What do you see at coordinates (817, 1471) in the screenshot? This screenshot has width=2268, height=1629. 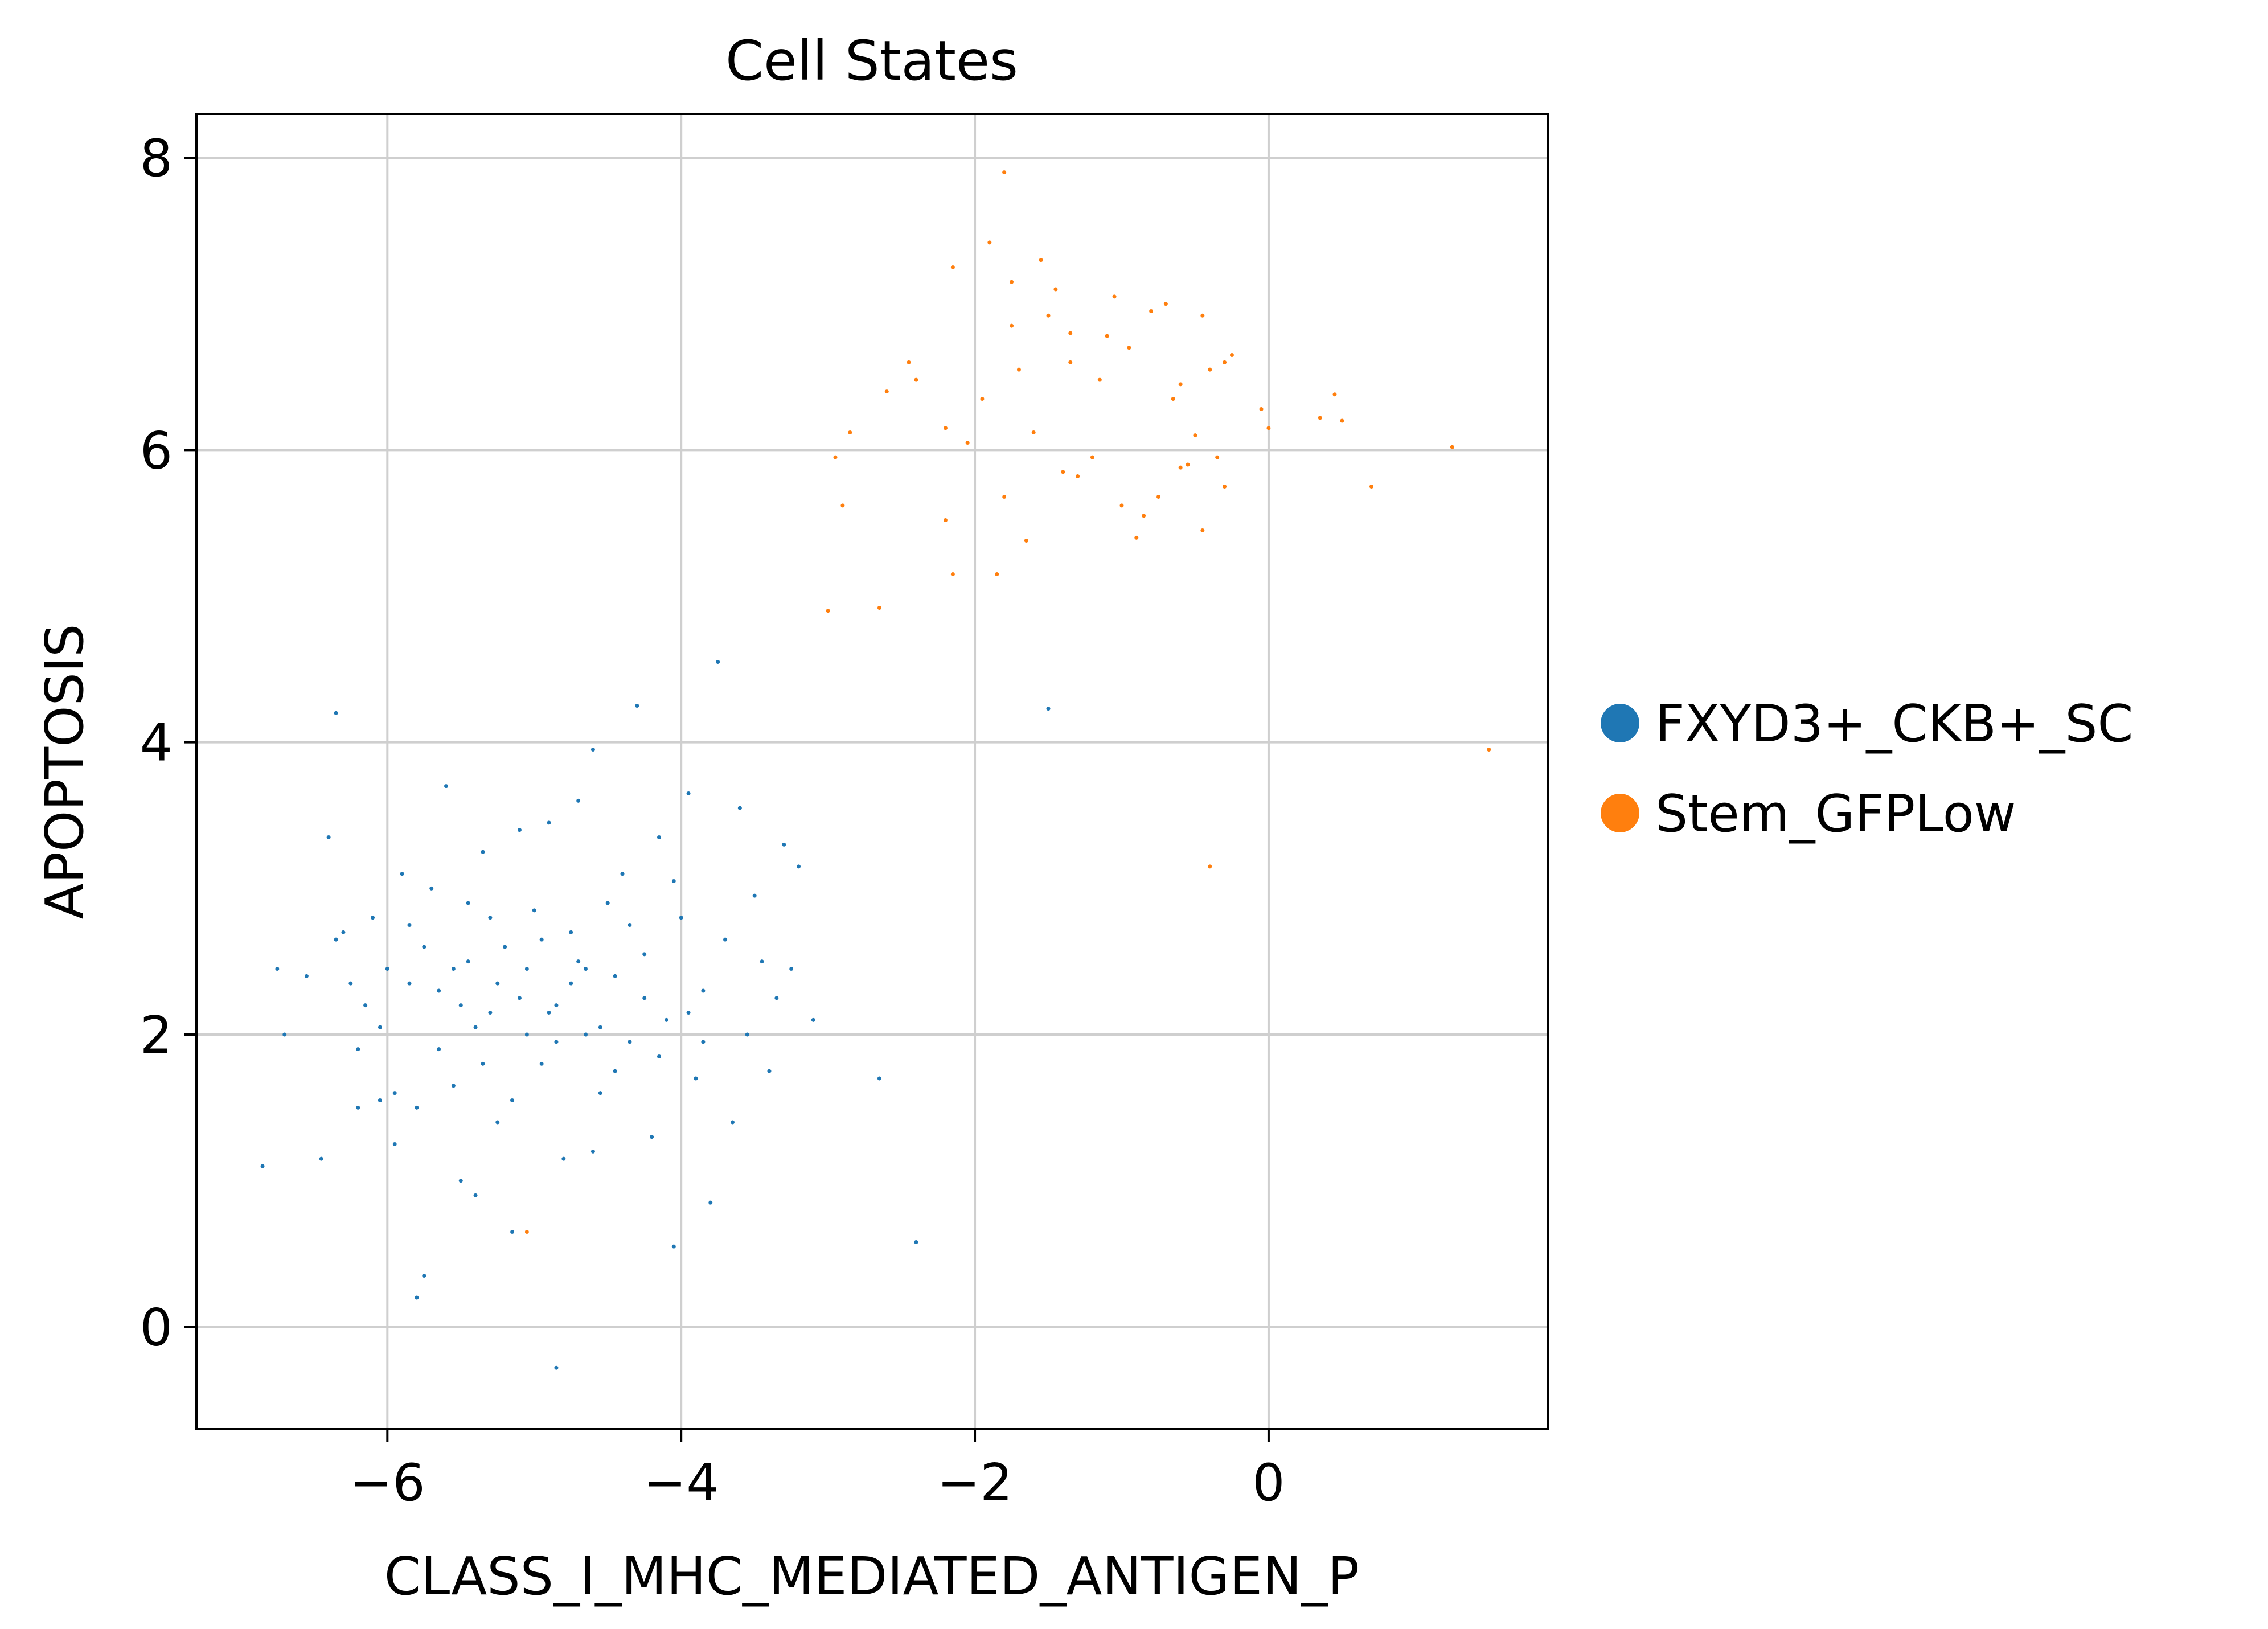 I see `x-axis-ticks: −6 −4 −2 0` at bounding box center [817, 1471].